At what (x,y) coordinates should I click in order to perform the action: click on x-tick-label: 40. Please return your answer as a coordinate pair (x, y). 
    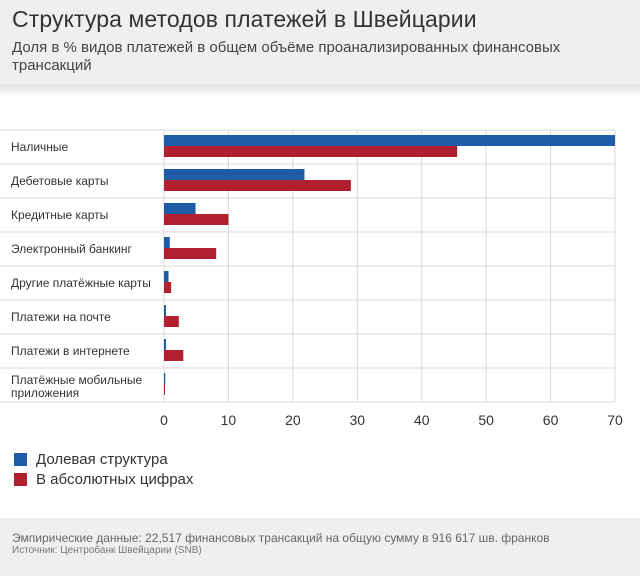
    Looking at the image, I should click on (422, 420).